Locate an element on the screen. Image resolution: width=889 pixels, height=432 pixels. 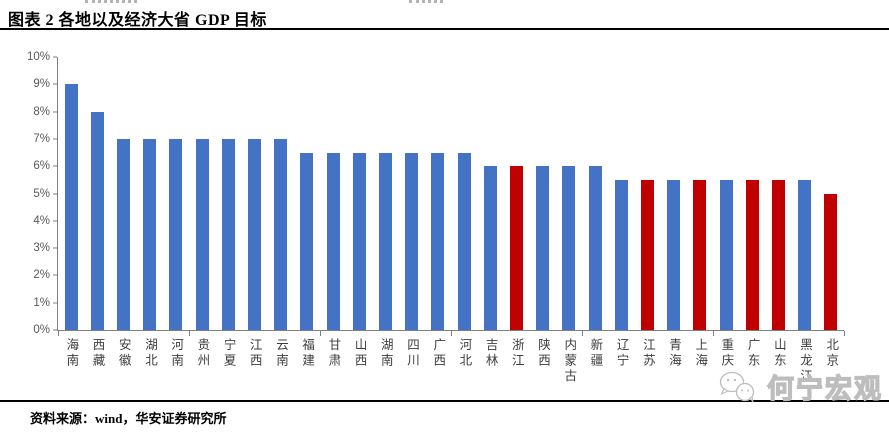
bar-slot: 上海 is located at coordinates (700, 213).